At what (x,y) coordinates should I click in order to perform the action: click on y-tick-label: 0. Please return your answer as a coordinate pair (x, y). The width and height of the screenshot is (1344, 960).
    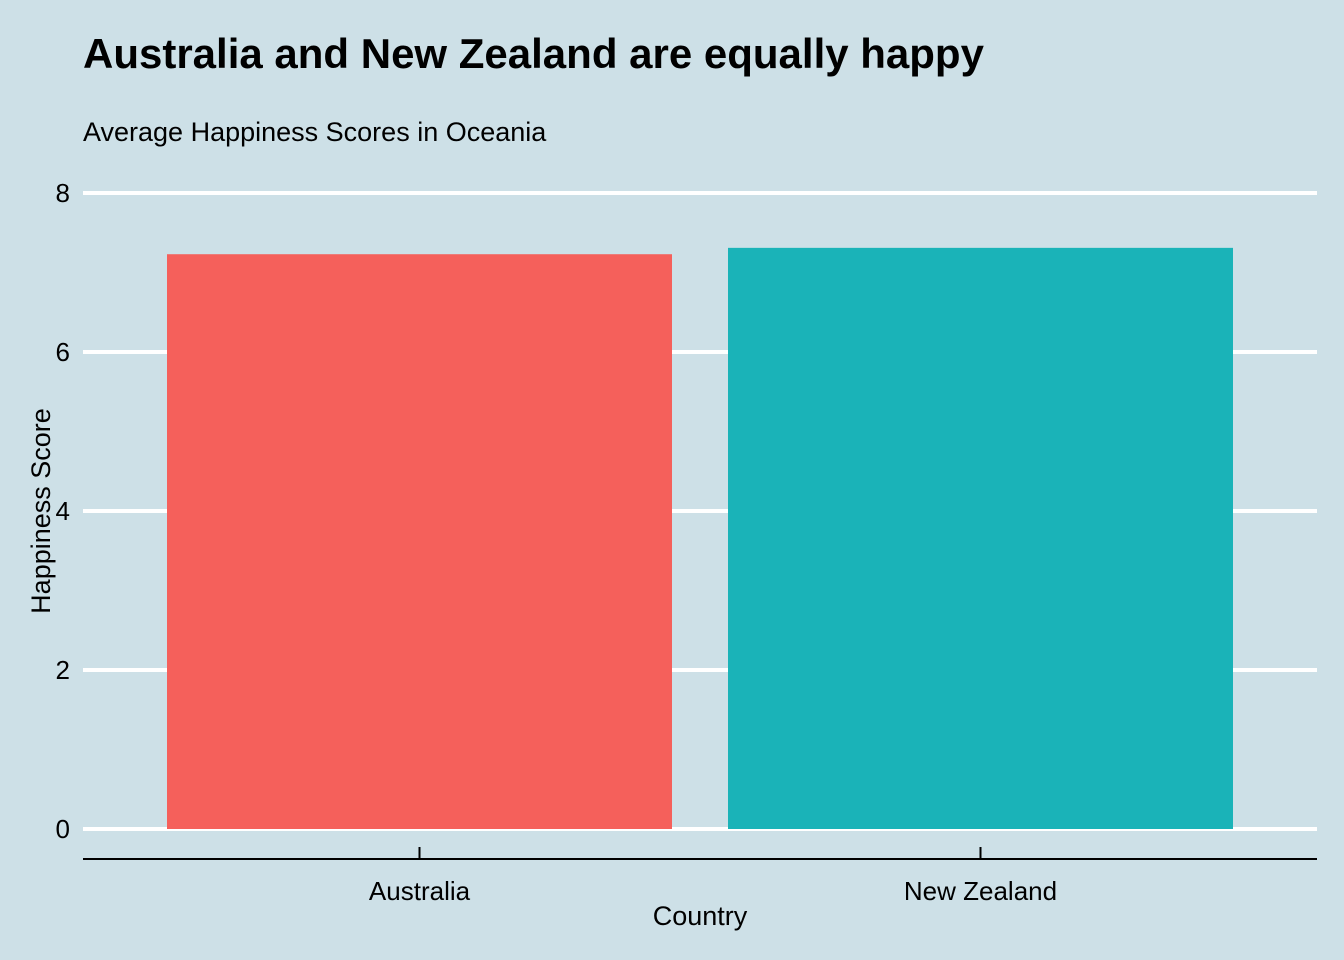
    Looking at the image, I should click on (63, 829).